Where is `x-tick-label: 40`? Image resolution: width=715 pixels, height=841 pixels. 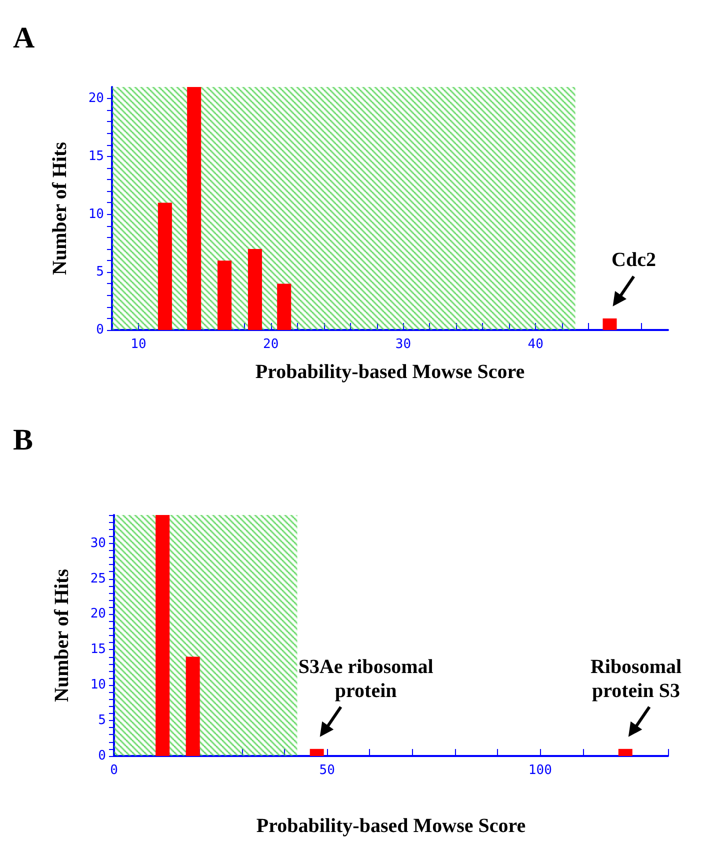
x-tick-label: 40 is located at coordinates (536, 344).